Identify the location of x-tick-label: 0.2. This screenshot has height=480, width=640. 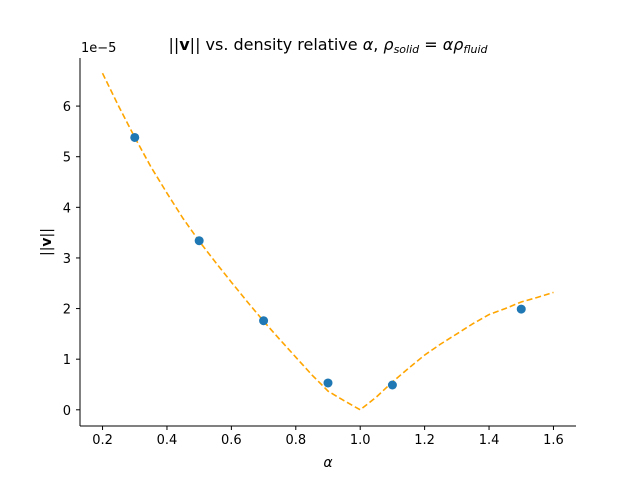
(102, 440).